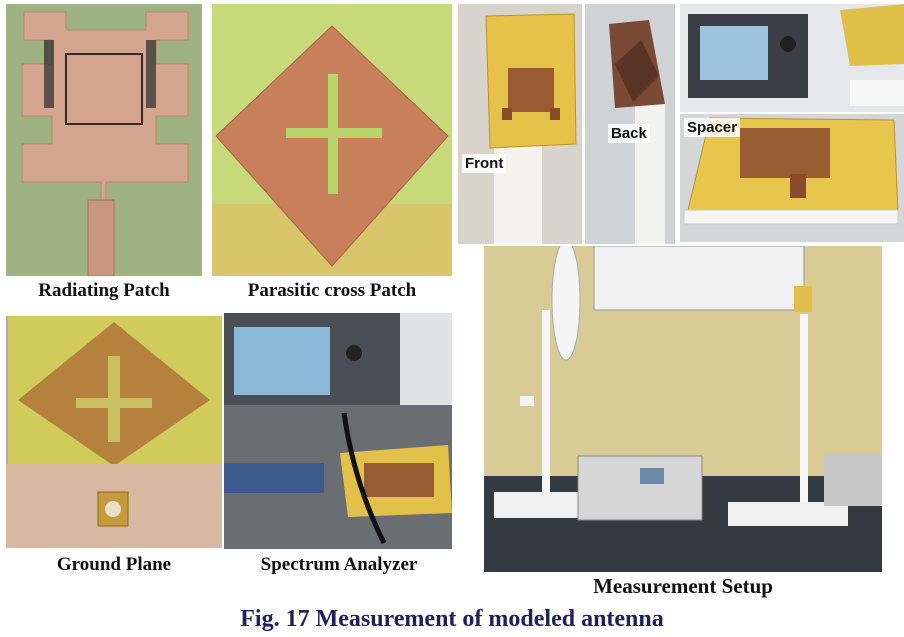 This screenshot has height=637, width=904. Describe the element at coordinates (338, 431) in the screenshot. I see `spectrum-analyzer-photo` at that location.